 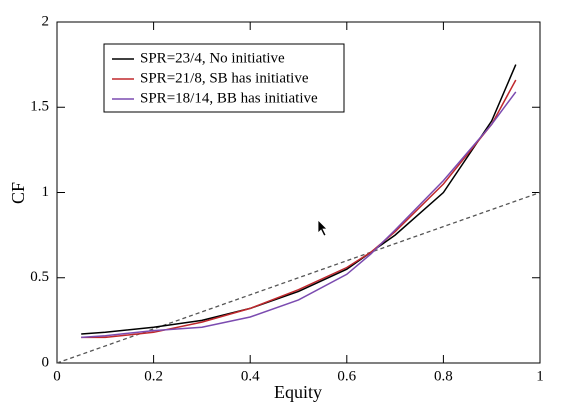 I want to click on legend-label: SPR=21/8, SB has initiative, so click(x=224, y=78).